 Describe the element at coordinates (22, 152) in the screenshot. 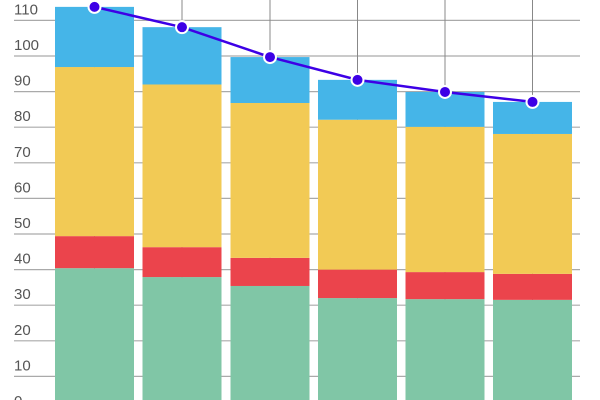

I see `y-tick-label: 70` at that location.